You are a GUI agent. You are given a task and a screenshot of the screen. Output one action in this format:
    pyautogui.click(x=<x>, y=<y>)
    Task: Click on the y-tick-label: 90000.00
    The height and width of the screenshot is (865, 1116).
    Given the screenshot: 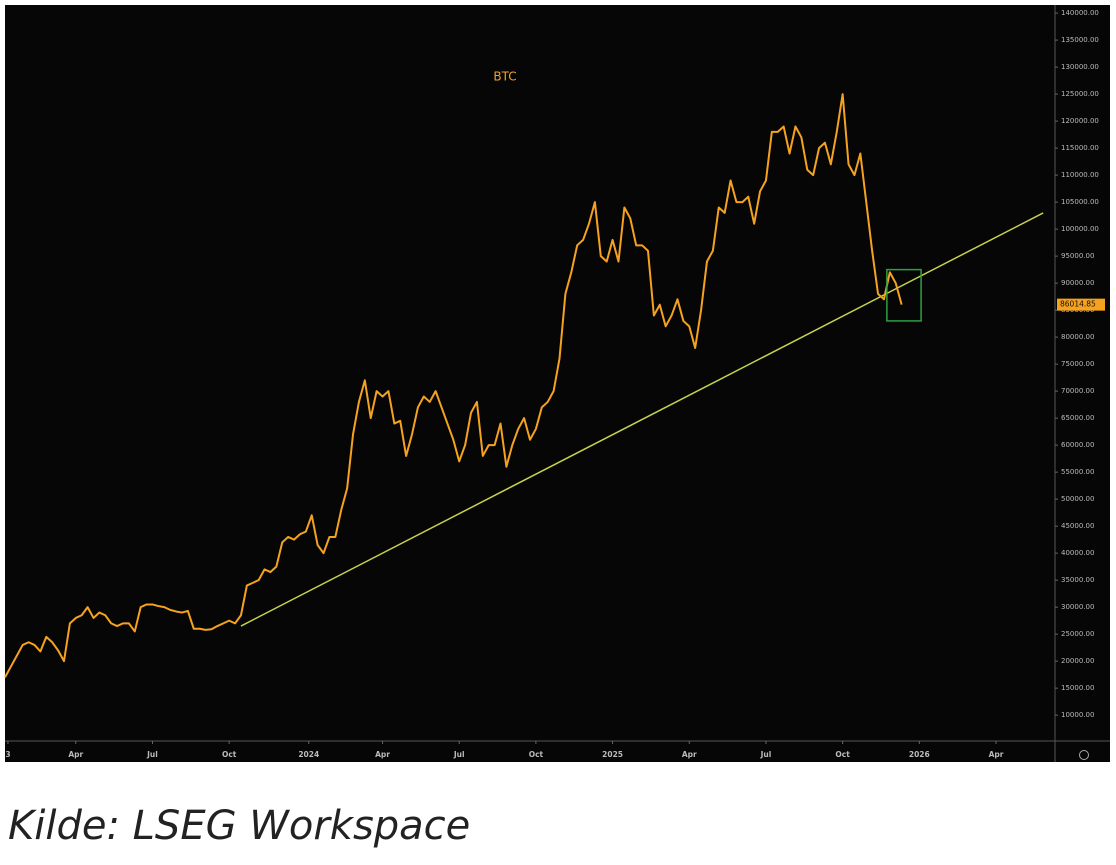 What is the action you would take?
    pyautogui.click(x=1077, y=283)
    